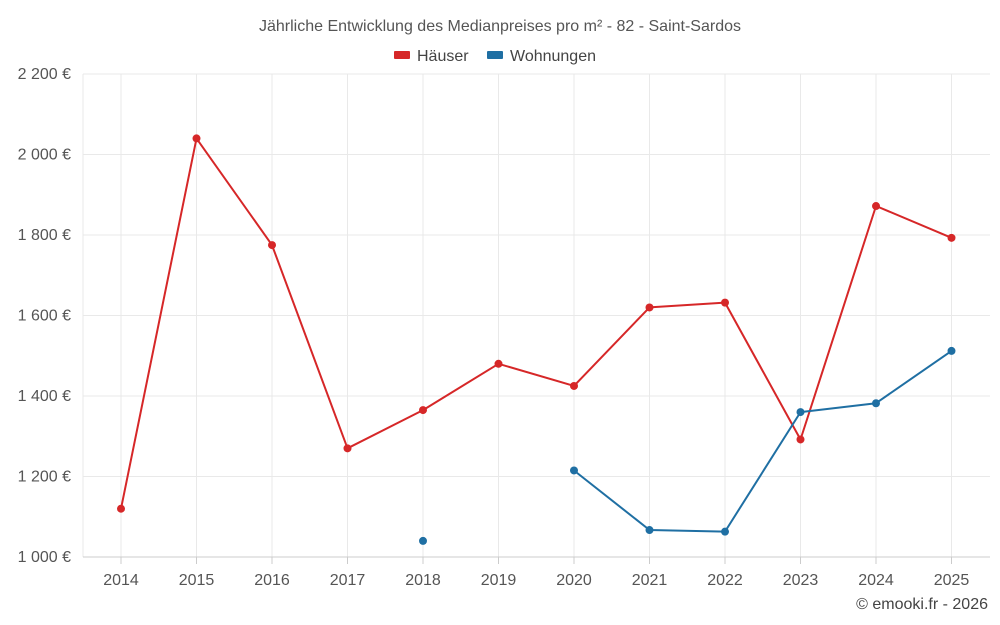 The height and width of the screenshot is (625, 1000). What do you see at coordinates (499, 580) in the screenshot?
I see `x-tick-label: 2019` at bounding box center [499, 580].